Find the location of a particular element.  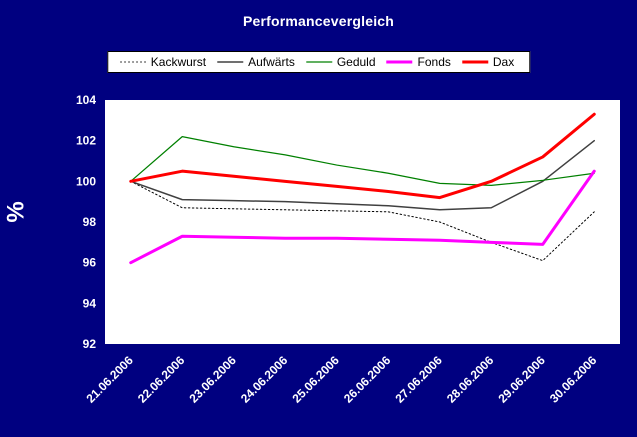

chart-title: Performancevergleich is located at coordinates (318, 21).